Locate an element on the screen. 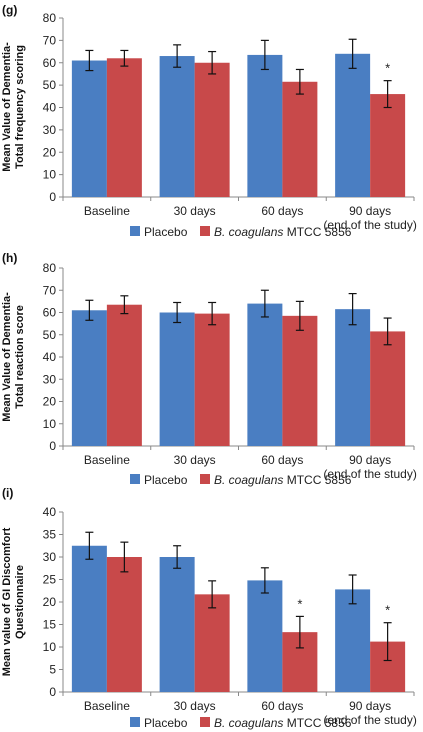 The width and height of the screenshot is (423, 732). y-tick-label: 50 is located at coordinates (50, 85).